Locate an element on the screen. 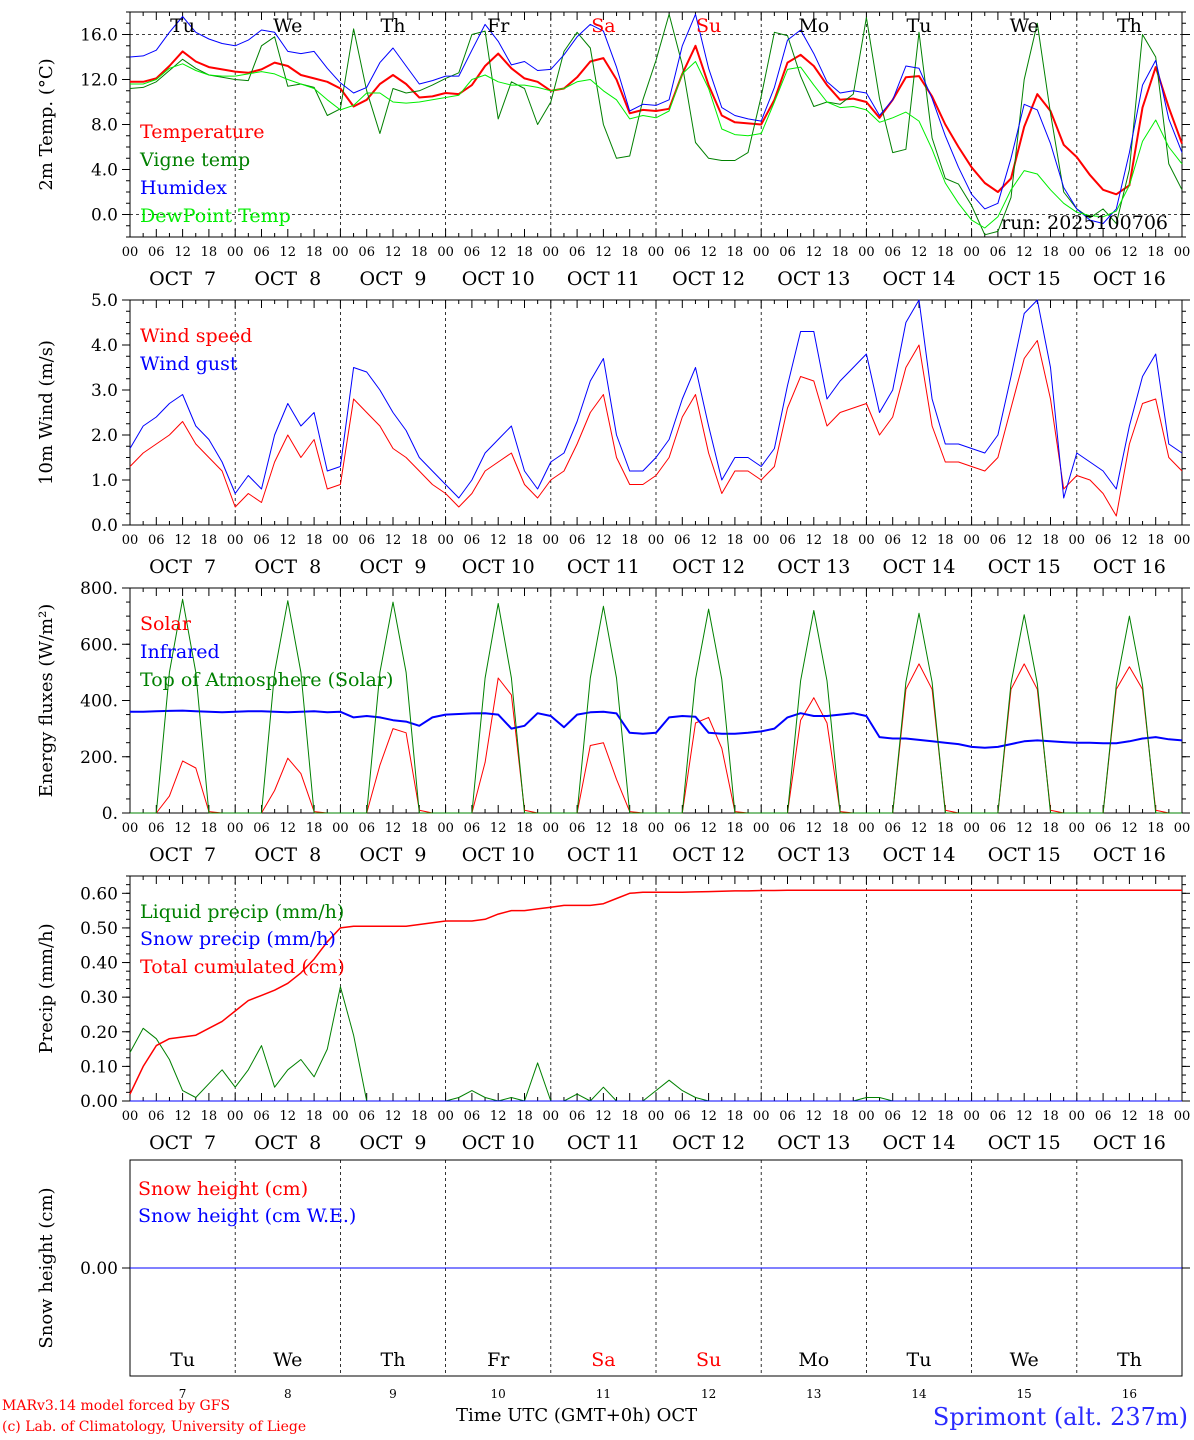  day-number: 15 is located at coordinates (1024, 1394).